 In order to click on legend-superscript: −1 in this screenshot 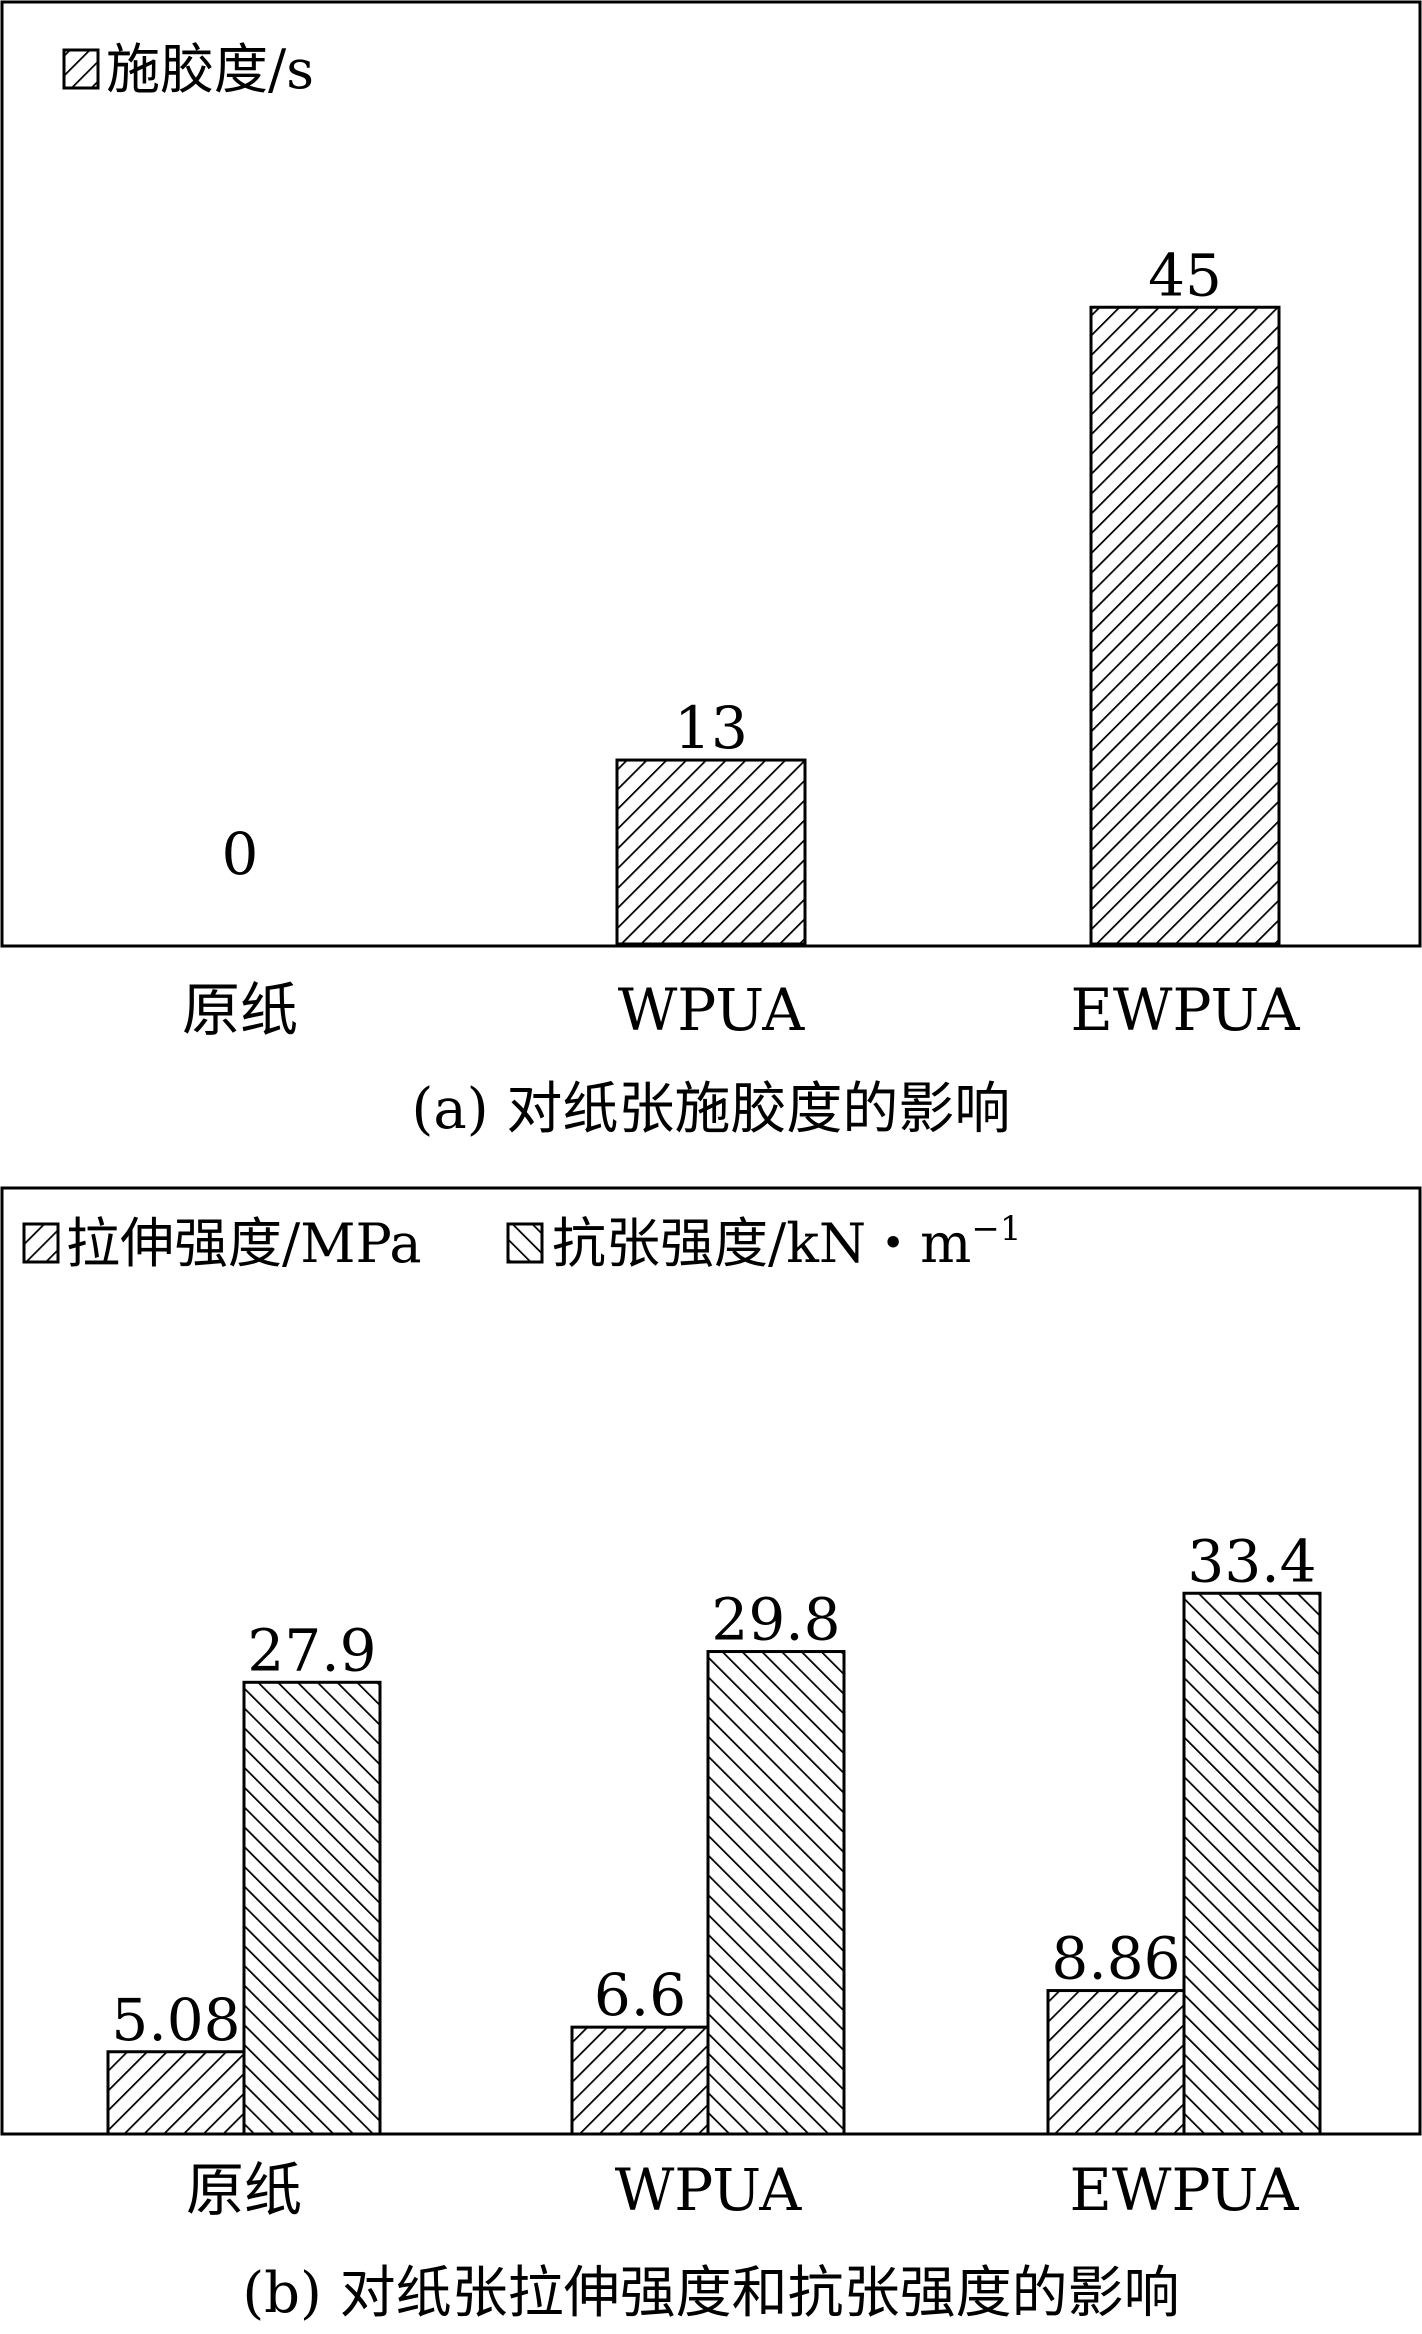, I will do `click(996, 1229)`.